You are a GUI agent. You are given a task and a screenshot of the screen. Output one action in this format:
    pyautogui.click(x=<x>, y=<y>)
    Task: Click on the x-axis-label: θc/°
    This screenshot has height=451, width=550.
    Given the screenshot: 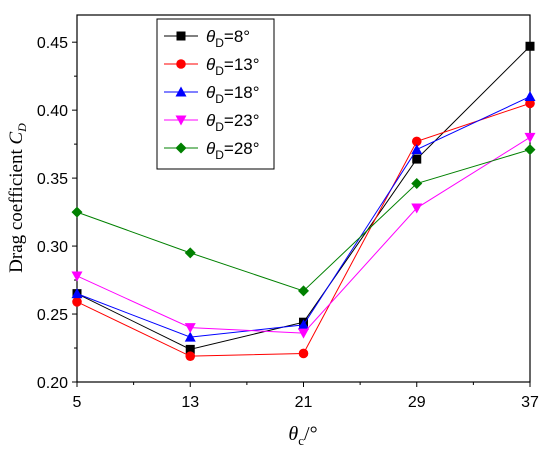 What is the action you would take?
    pyautogui.click(x=302, y=435)
    